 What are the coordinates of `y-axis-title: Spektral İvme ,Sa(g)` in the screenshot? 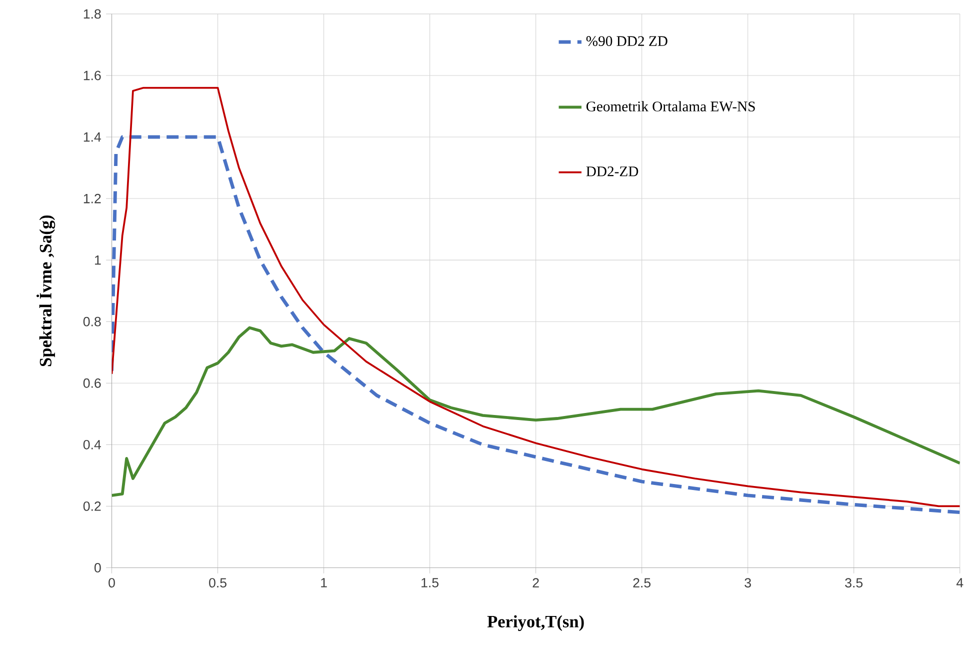 It's located at (46, 291).